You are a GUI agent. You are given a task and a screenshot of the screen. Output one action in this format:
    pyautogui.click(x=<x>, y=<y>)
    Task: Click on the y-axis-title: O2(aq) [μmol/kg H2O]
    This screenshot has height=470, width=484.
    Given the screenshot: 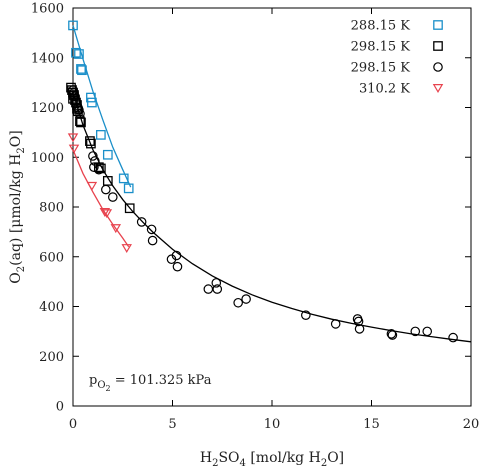 What is the action you would take?
    pyautogui.click(x=17, y=206)
    